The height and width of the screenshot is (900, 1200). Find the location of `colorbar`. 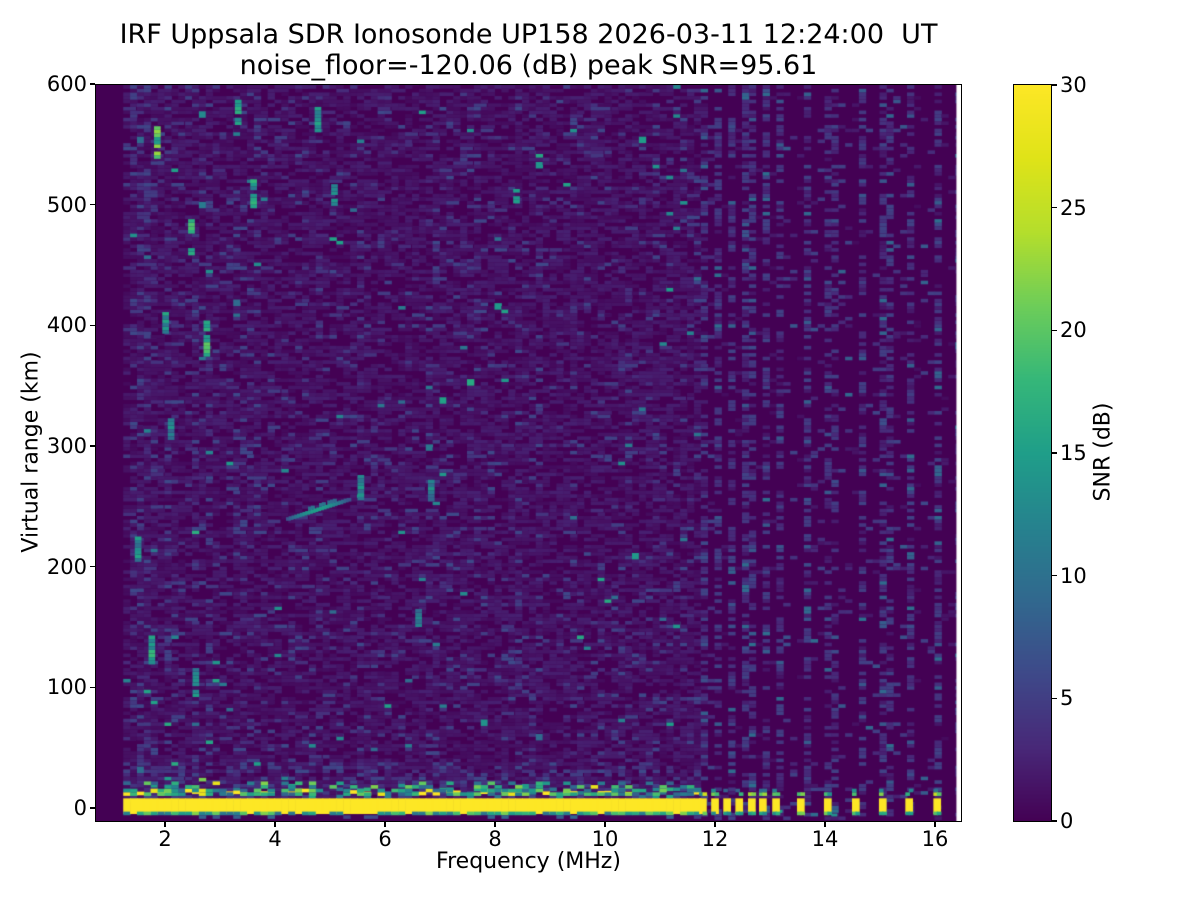

colorbar is located at coordinates (1032, 453).